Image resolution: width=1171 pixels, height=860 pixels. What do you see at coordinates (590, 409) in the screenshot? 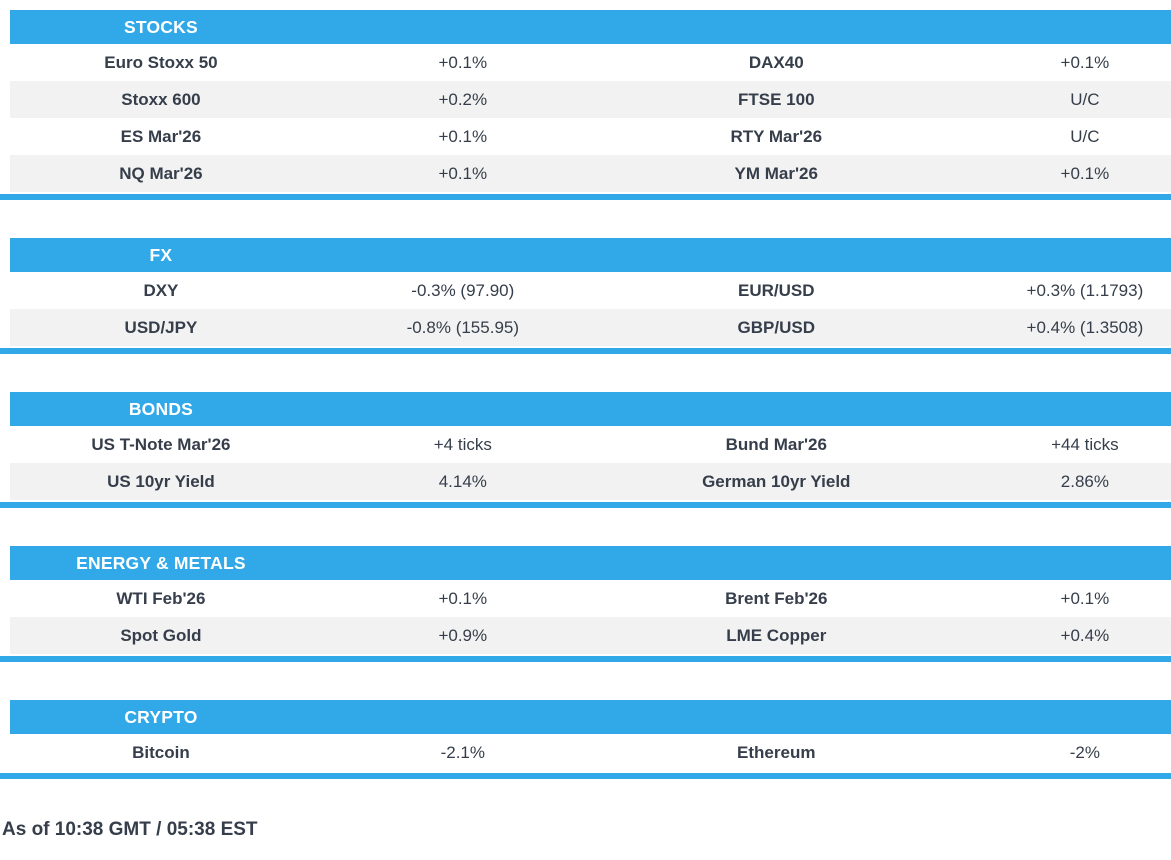
I see `table-header-bar: BONDS` at bounding box center [590, 409].